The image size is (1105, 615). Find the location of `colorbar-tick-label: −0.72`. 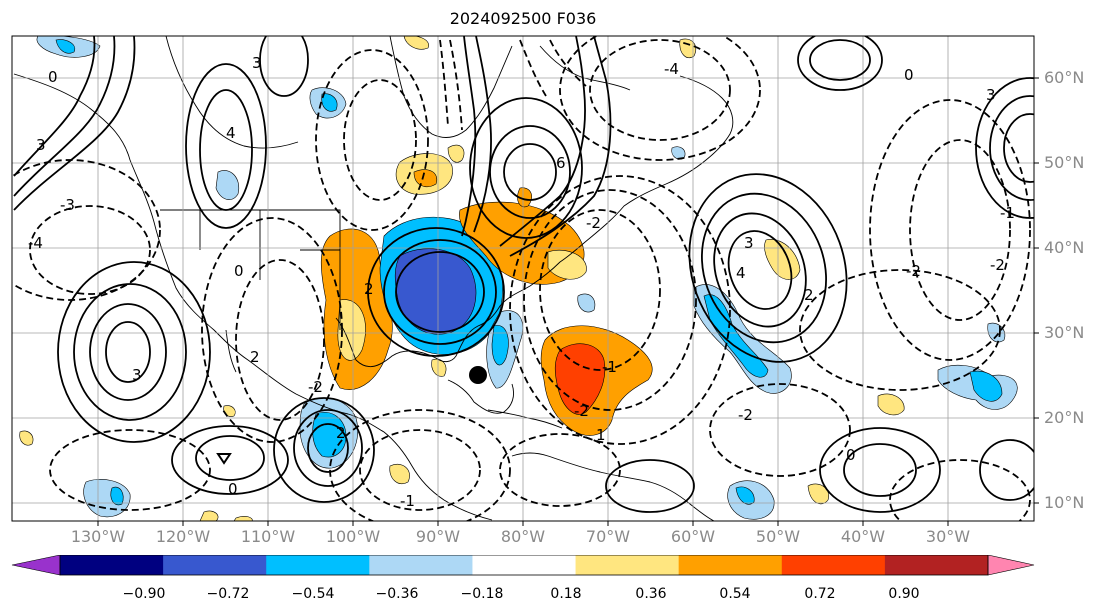

colorbar-tick-label: −0.72 is located at coordinates (228, 594).